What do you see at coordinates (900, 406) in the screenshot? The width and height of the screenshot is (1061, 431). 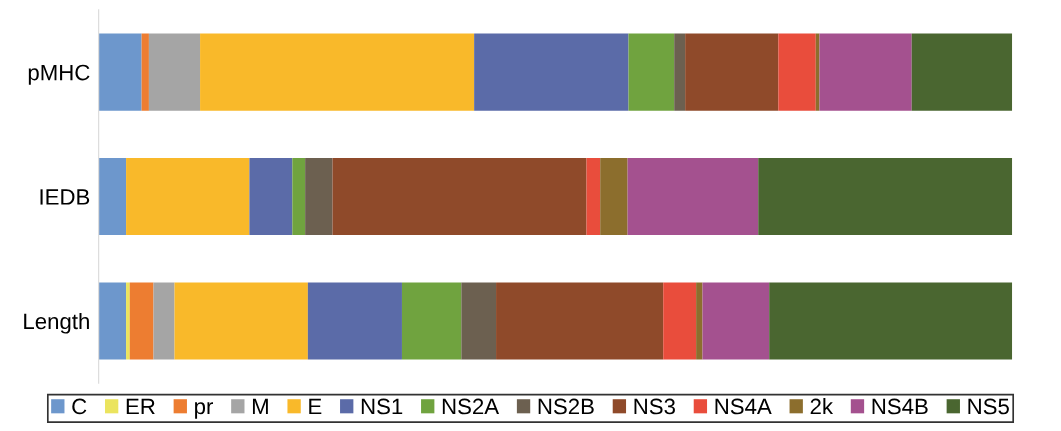 I see `legend-label: NS4B` at bounding box center [900, 406].